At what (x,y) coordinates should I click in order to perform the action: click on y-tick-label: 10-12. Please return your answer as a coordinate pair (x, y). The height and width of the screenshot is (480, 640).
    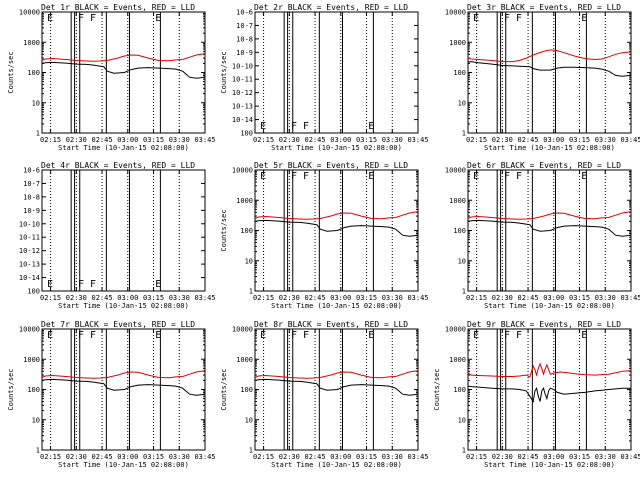
    Looking at the image, I should click on (29, 251).